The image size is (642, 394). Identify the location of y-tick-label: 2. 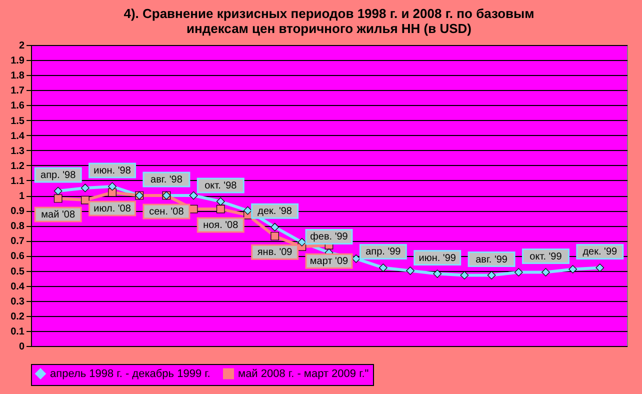
(21, 46).